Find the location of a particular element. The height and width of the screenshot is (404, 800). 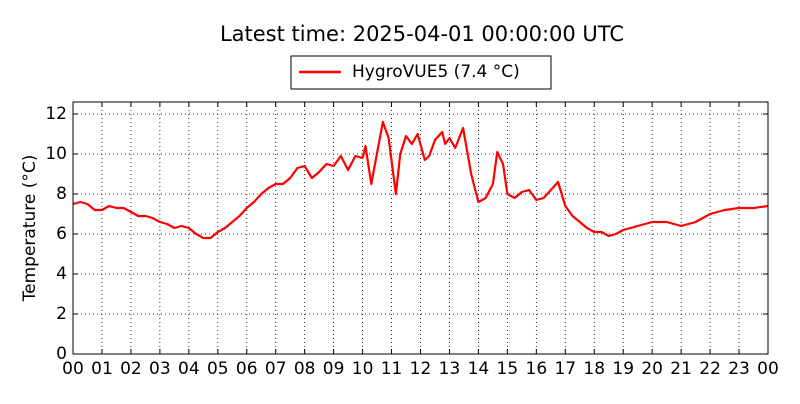

x-tick-label: 04 is located at coordinates (189, 369).